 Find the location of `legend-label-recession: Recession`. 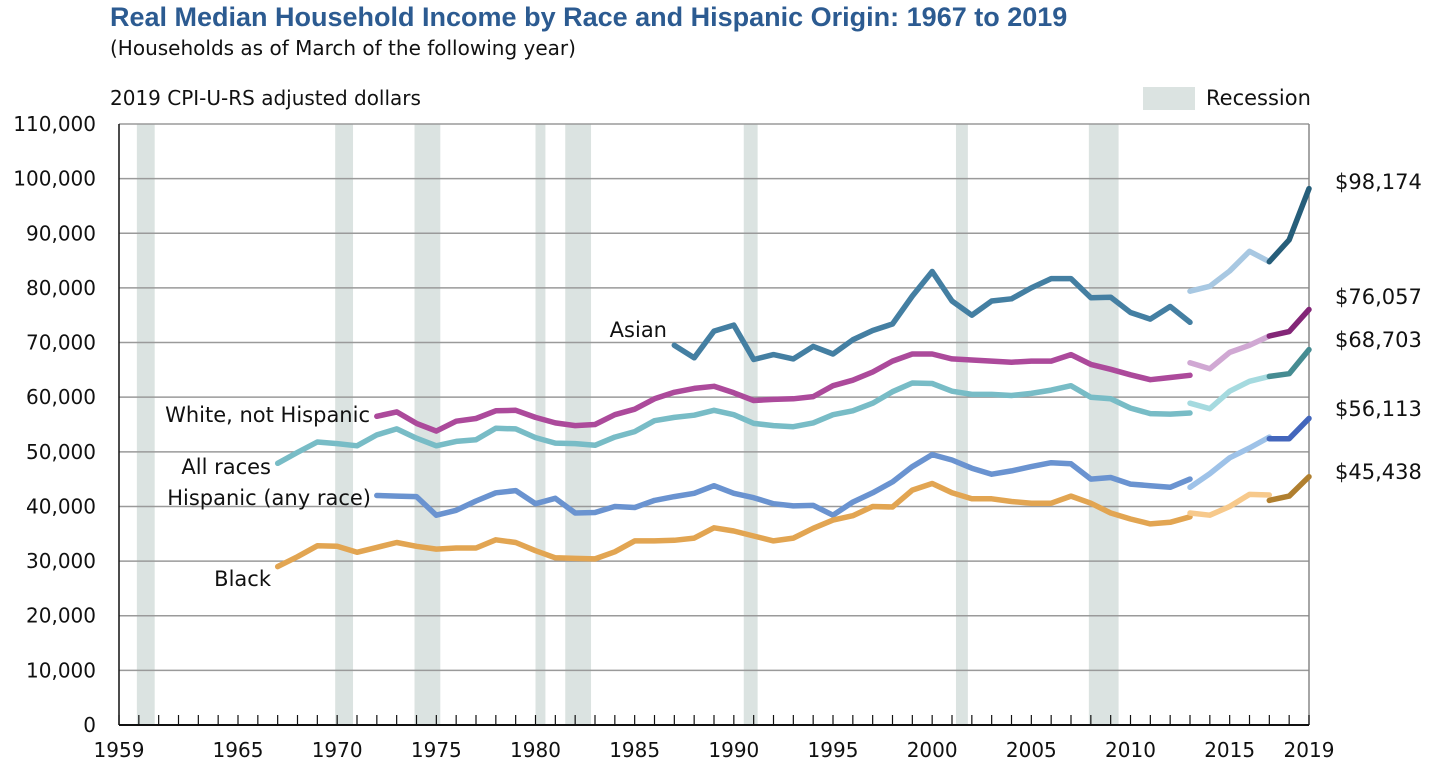

legend-label-recession: Recession is located at coordinates (1258, 98).